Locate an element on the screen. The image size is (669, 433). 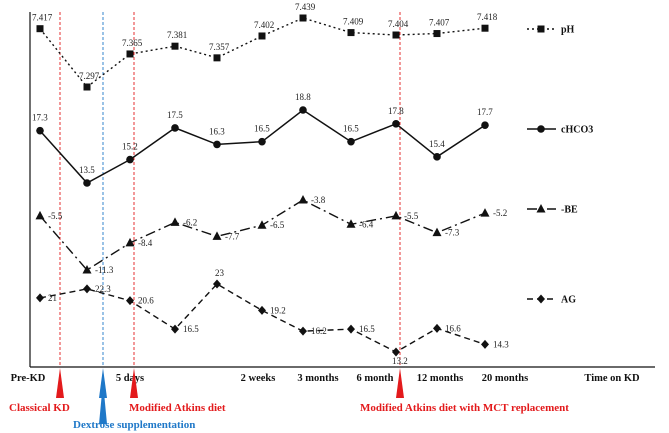
data-label-ag: 16.6 is located at coordinates (453, 328).